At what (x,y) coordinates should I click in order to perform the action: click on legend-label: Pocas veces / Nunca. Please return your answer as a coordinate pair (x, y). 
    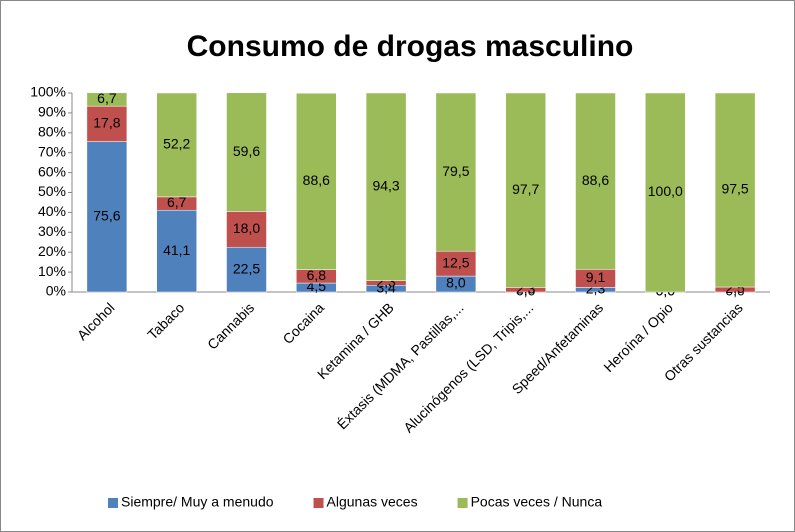
    Looking at the image, I should click on (537, 502).